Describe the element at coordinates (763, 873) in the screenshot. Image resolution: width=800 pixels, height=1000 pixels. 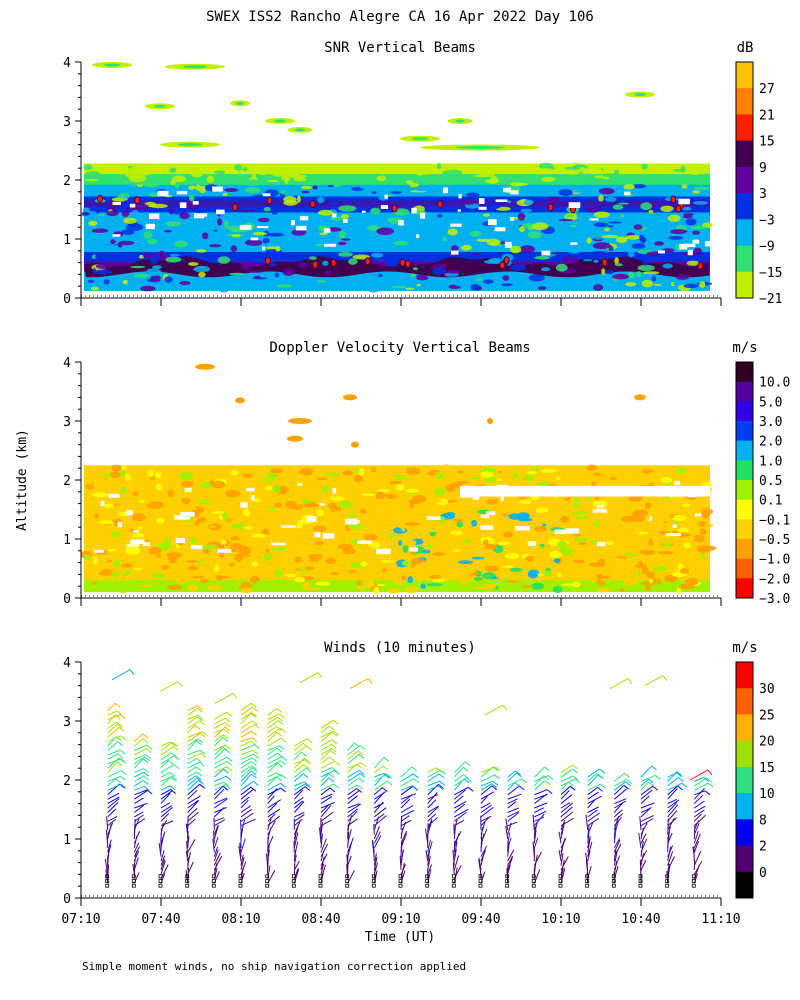
I see `colorbar-label: 0` at that location.